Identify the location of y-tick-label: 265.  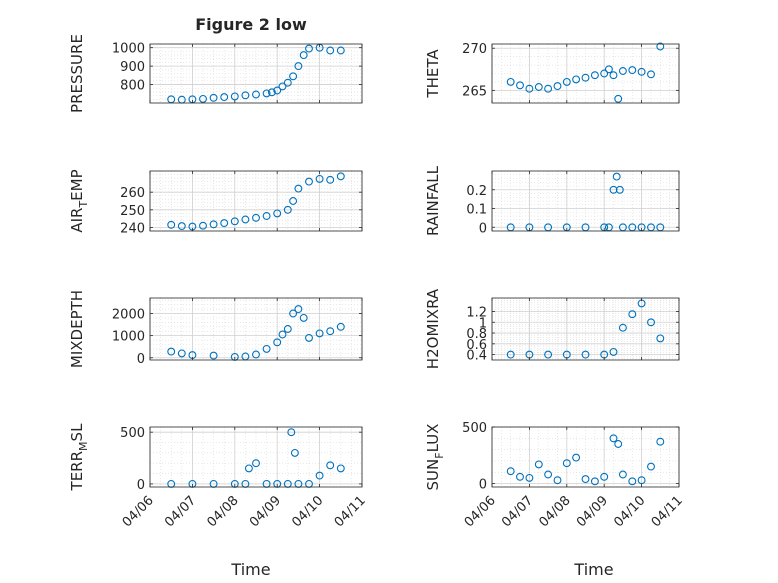
(474, 91).